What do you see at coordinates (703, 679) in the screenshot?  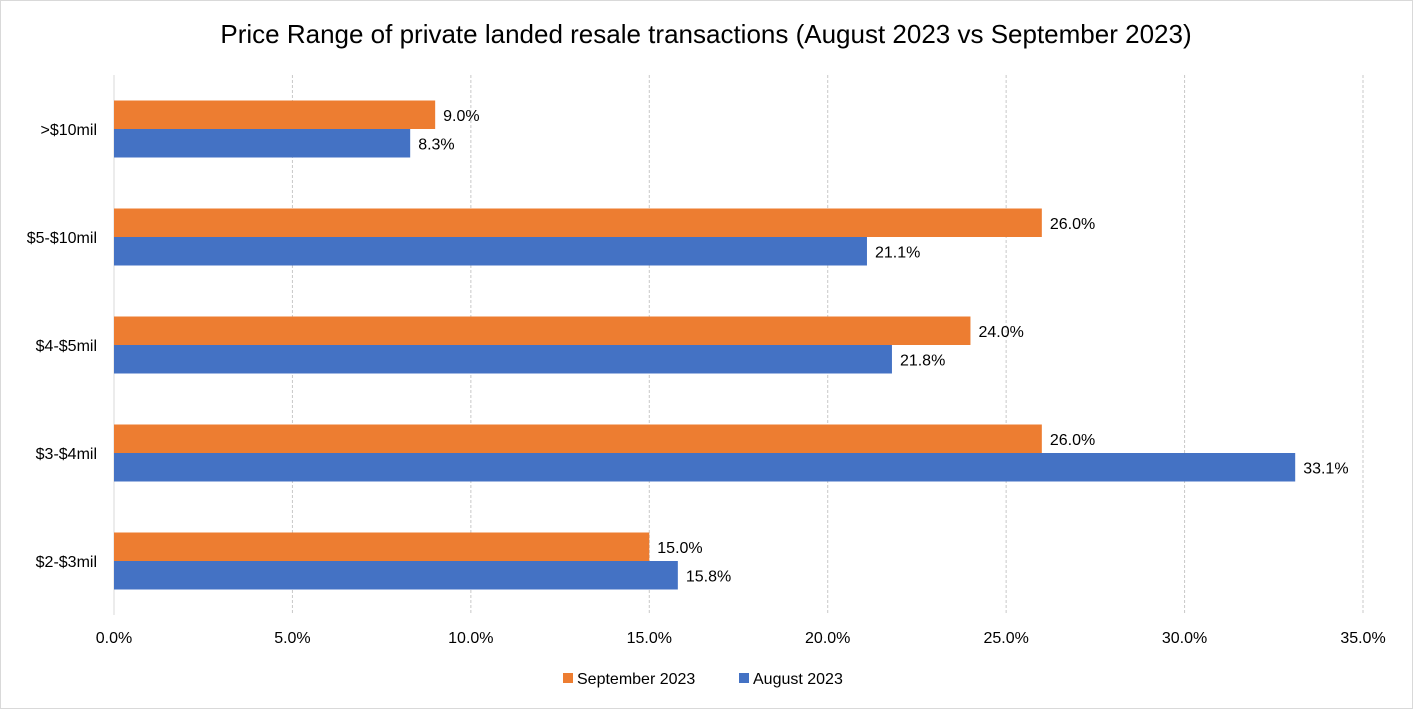 I see `legend: September 2023 August 2023` at bounding box center [703, 679].